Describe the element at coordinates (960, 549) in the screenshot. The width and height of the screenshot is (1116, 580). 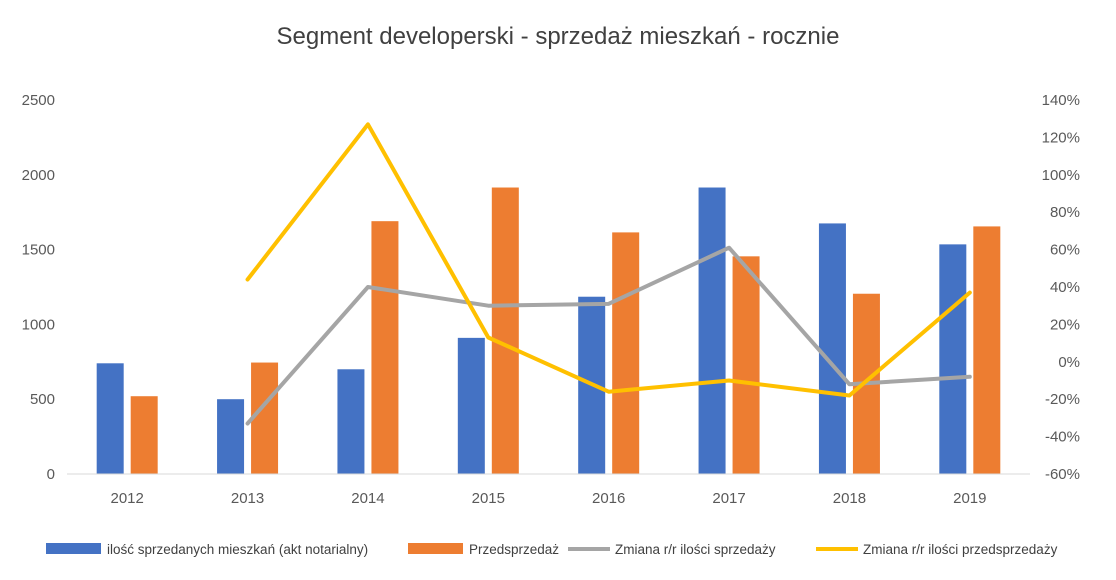
I see `legend-label: Zmiana r/r ilości przedsprzedaży` at that location.